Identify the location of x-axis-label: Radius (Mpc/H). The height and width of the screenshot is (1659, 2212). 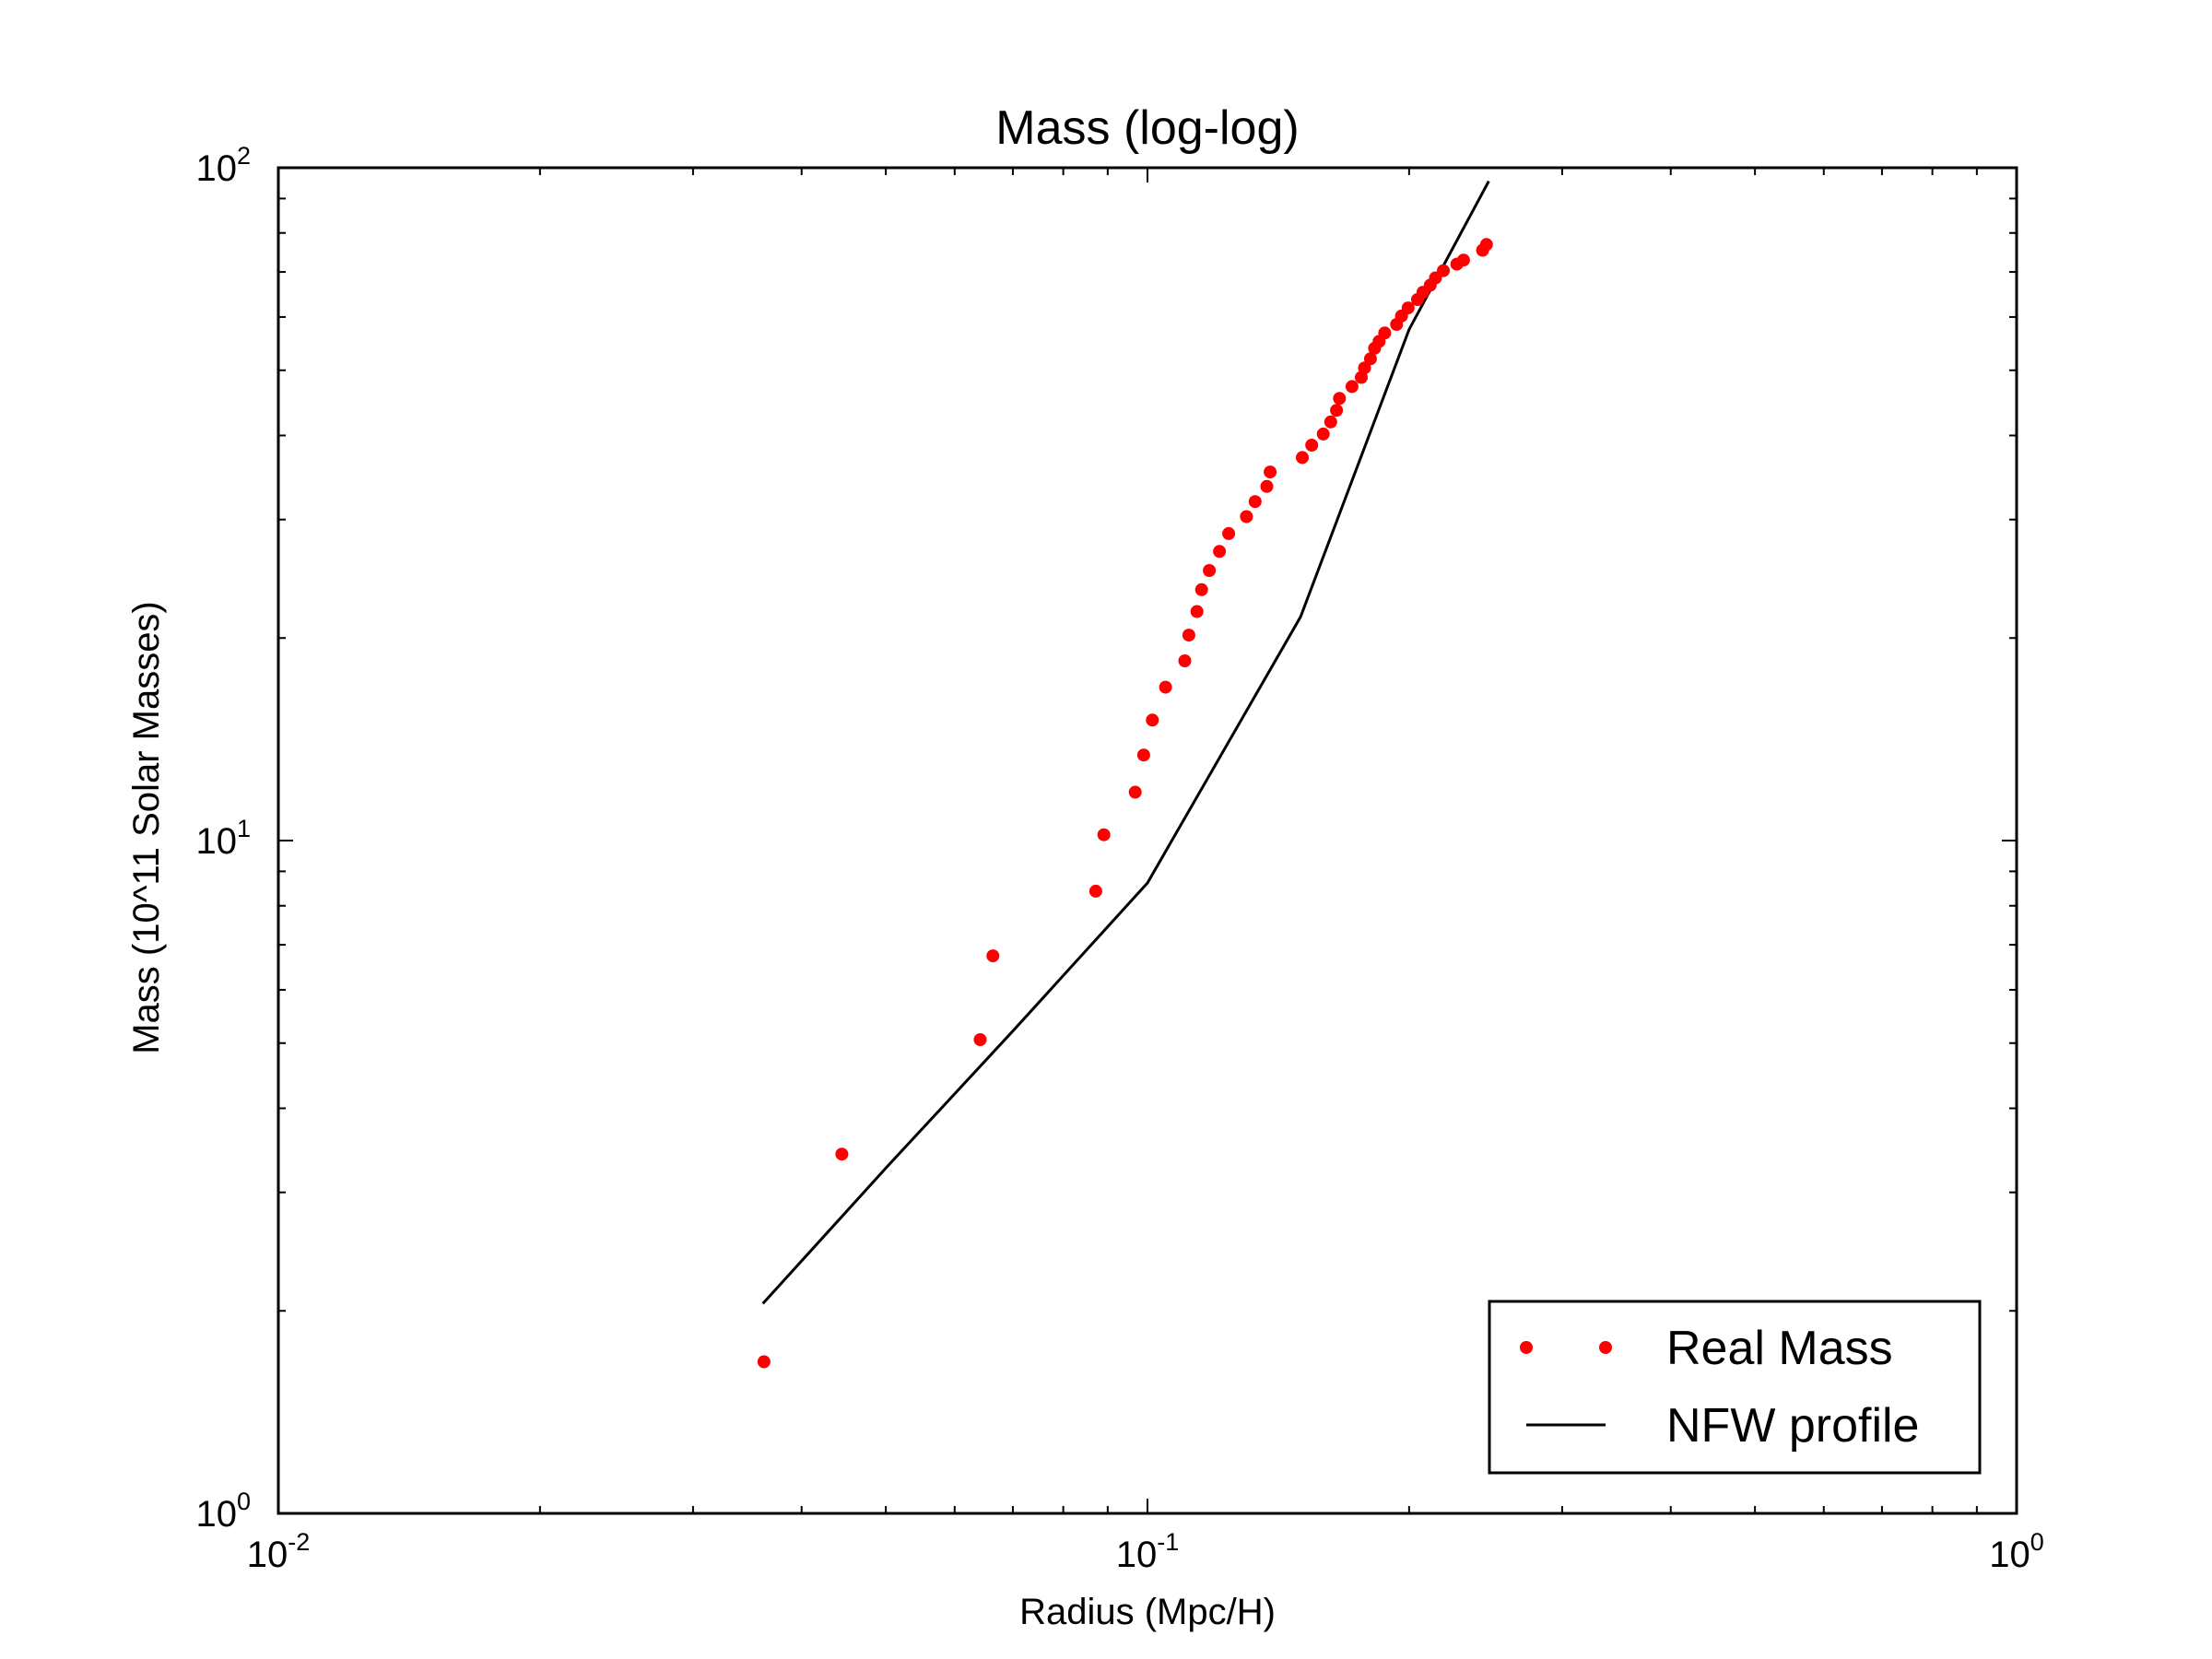
(1147, 1612).